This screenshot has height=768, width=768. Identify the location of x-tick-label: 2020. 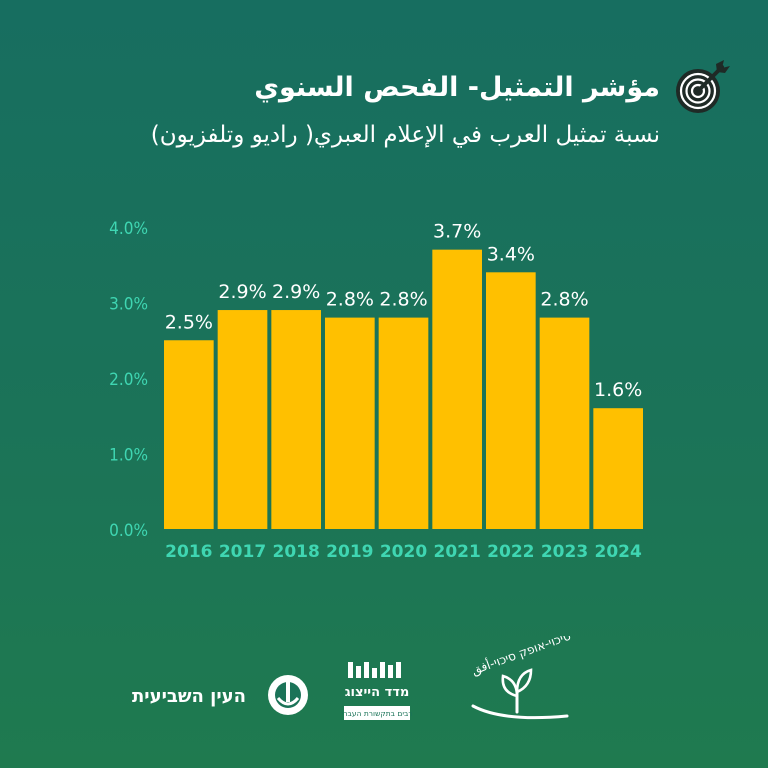
(403, 552).